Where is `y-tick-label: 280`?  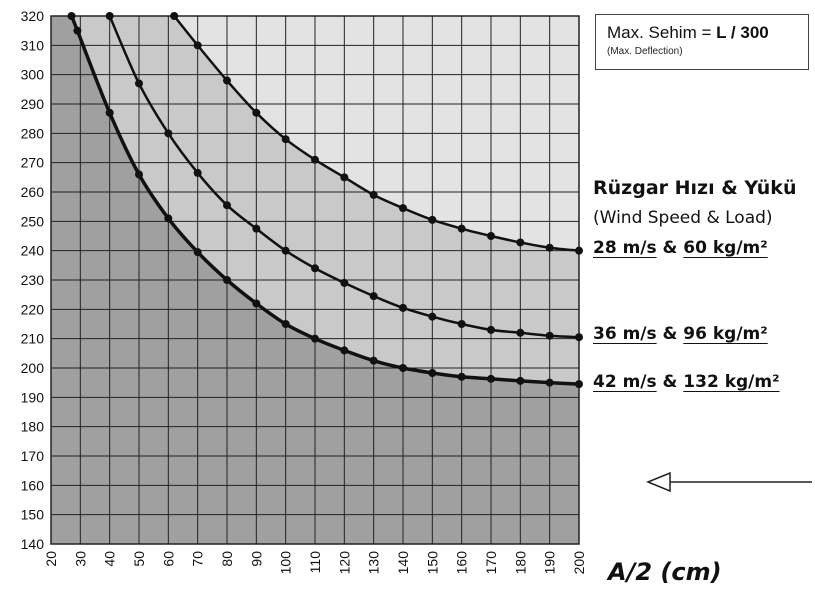 y-tick-label: 280 is located at coordinates (33, 133).